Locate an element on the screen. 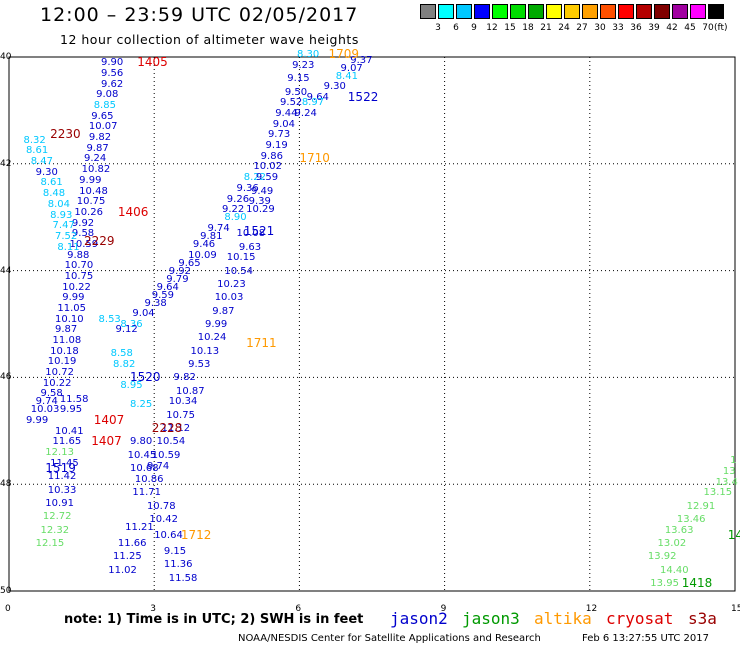  wave-height-label: 9.15 is located at coordinates (175, 551).